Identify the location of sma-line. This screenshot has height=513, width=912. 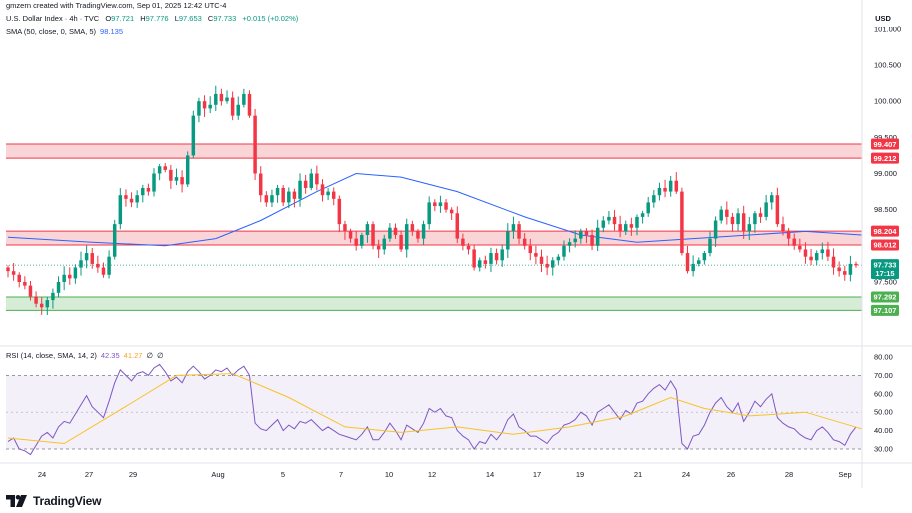
(434, 209).